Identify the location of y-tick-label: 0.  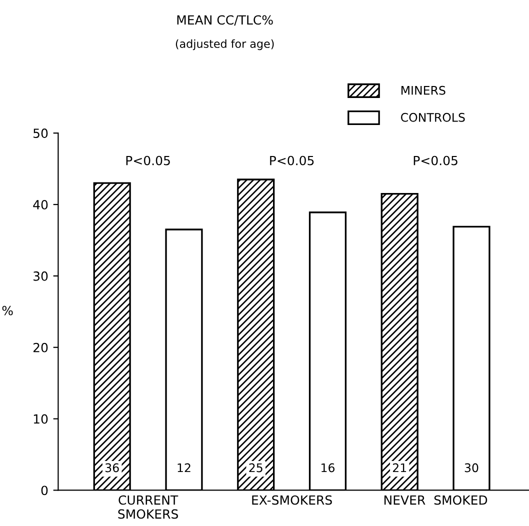
(44, 491).